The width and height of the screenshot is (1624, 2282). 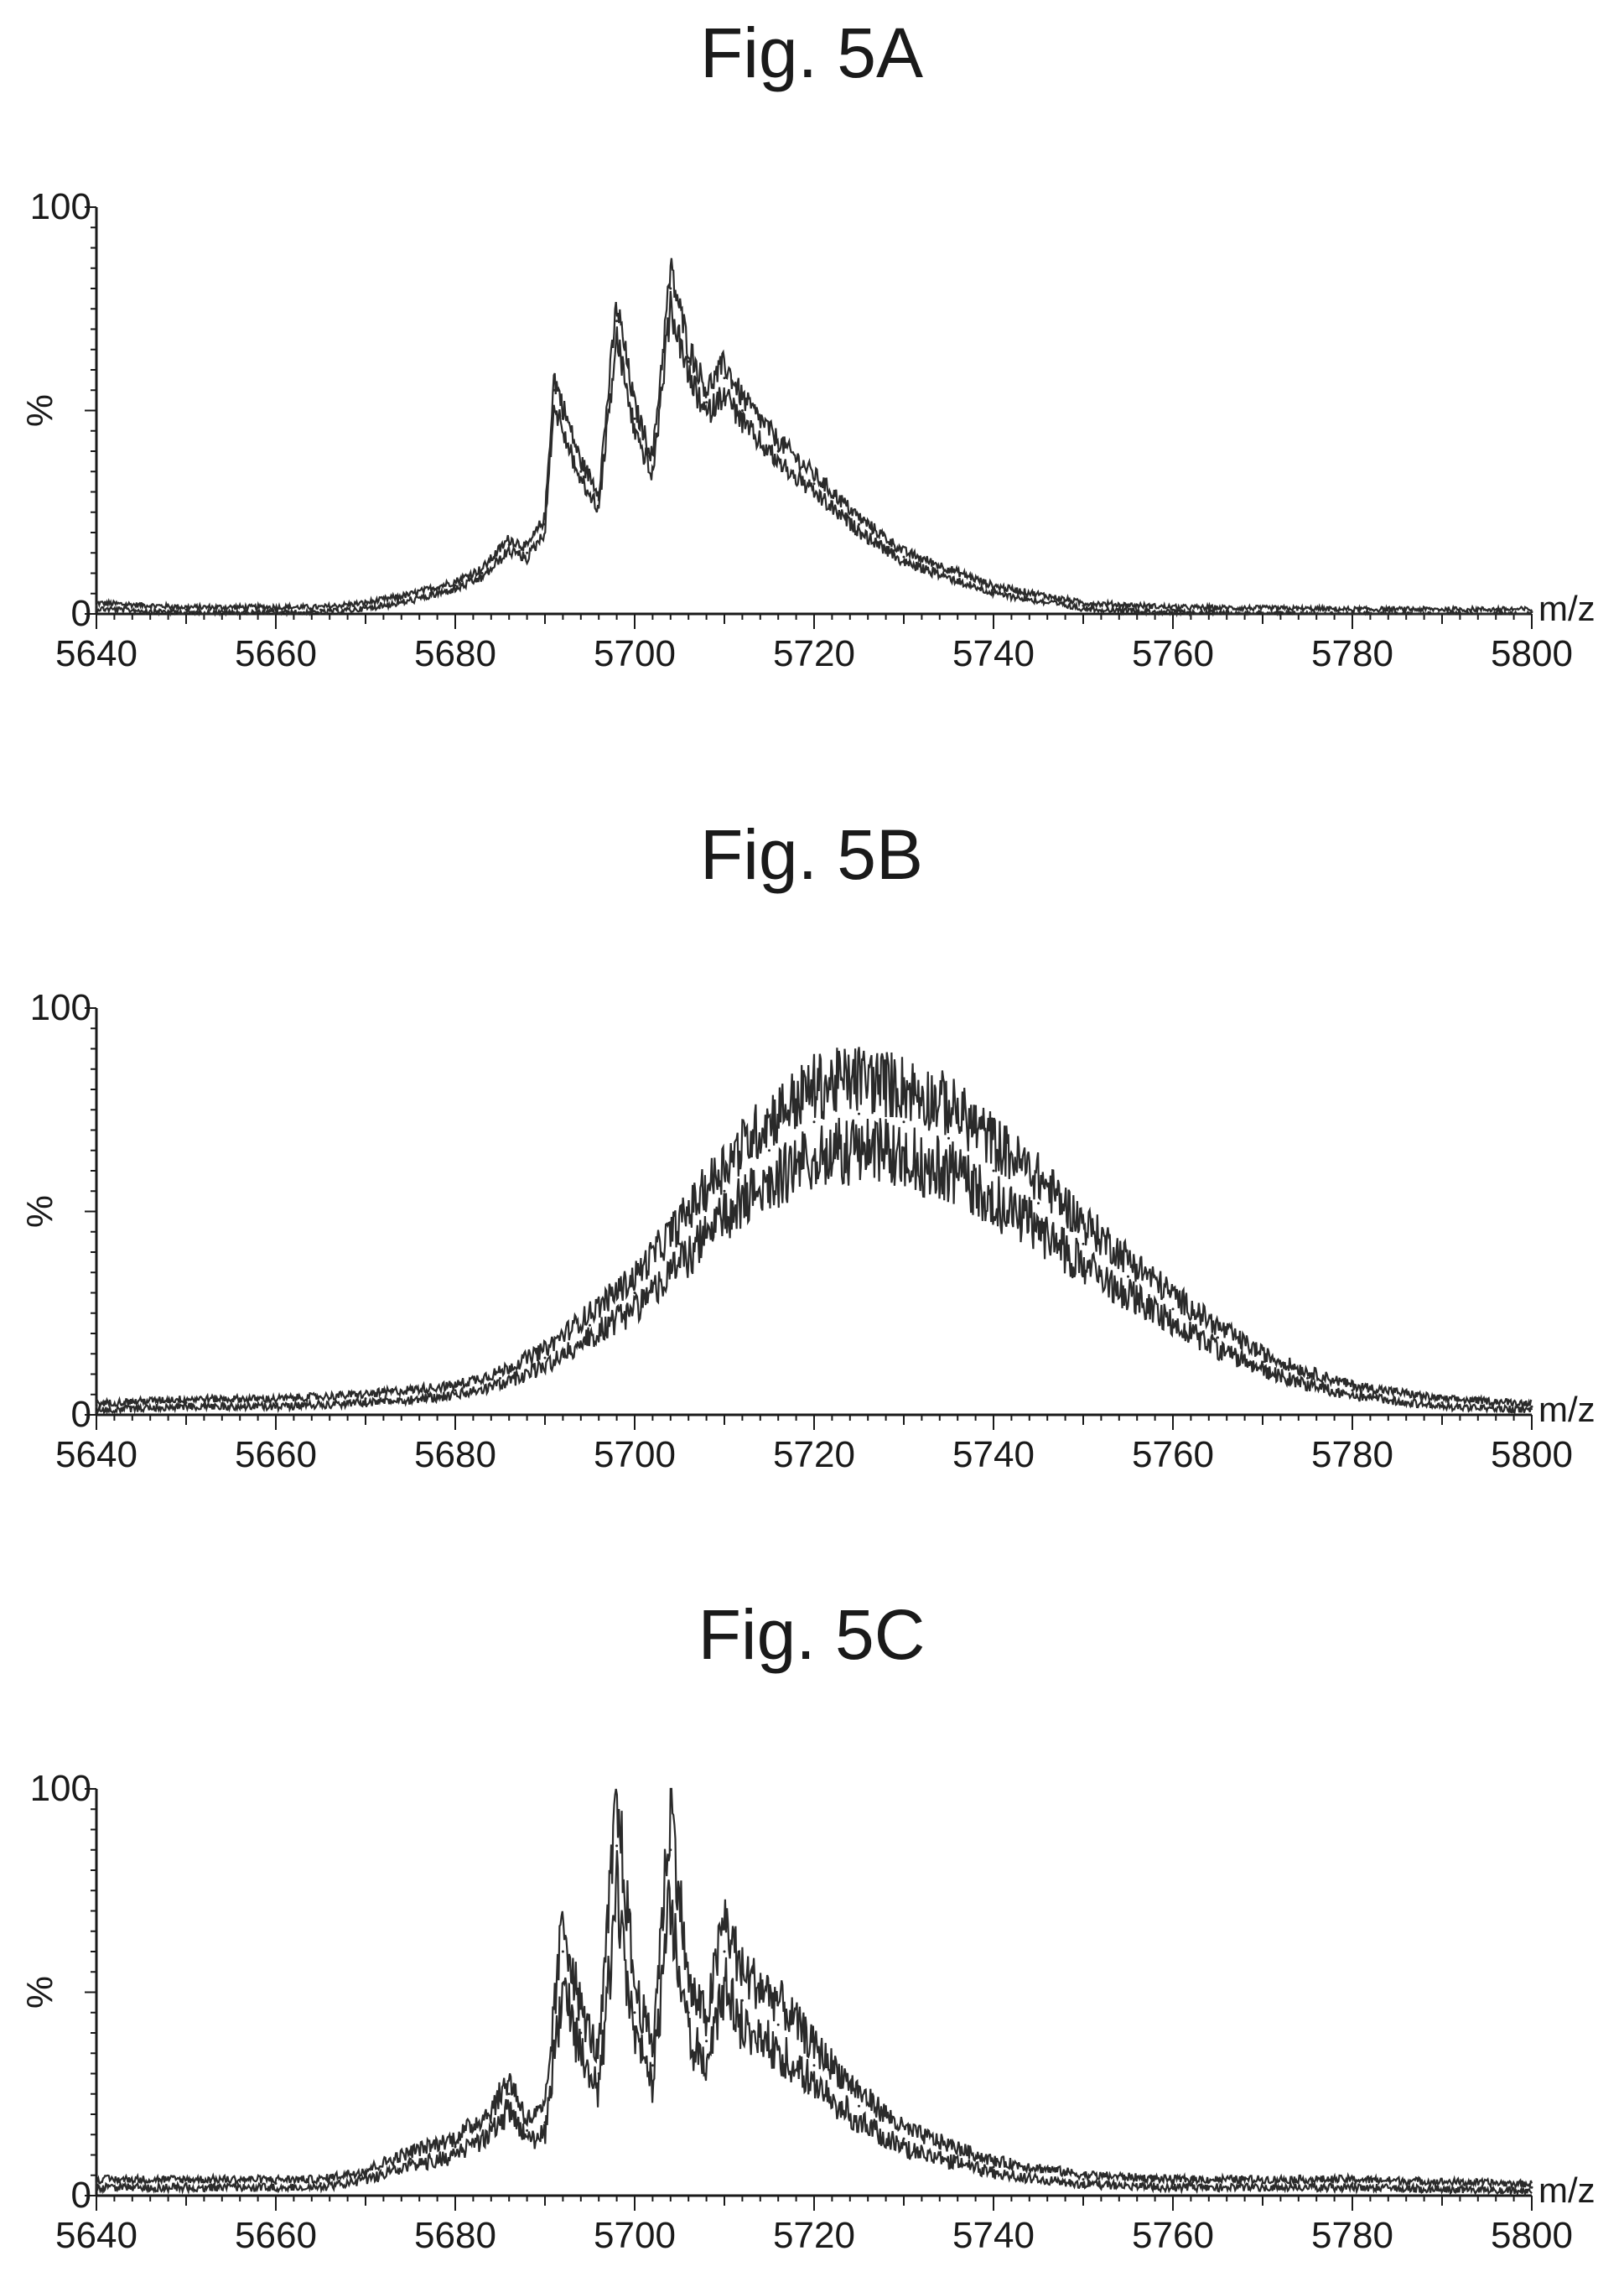 What do you see at coordinates (811, 855) in the screenshot?
I see `panel-title: Fig. 5B` at bounding box center [811, 855].